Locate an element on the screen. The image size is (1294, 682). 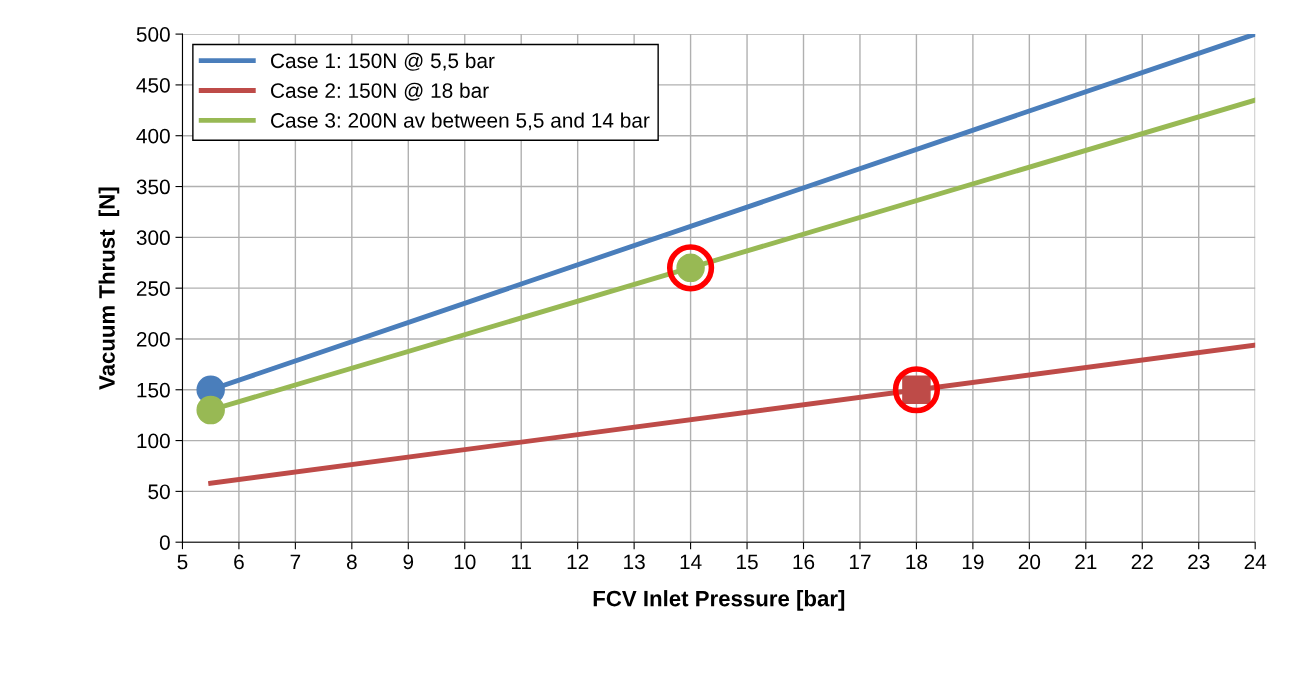
x-tick-label: 18 is located at coordinates (917, 562).